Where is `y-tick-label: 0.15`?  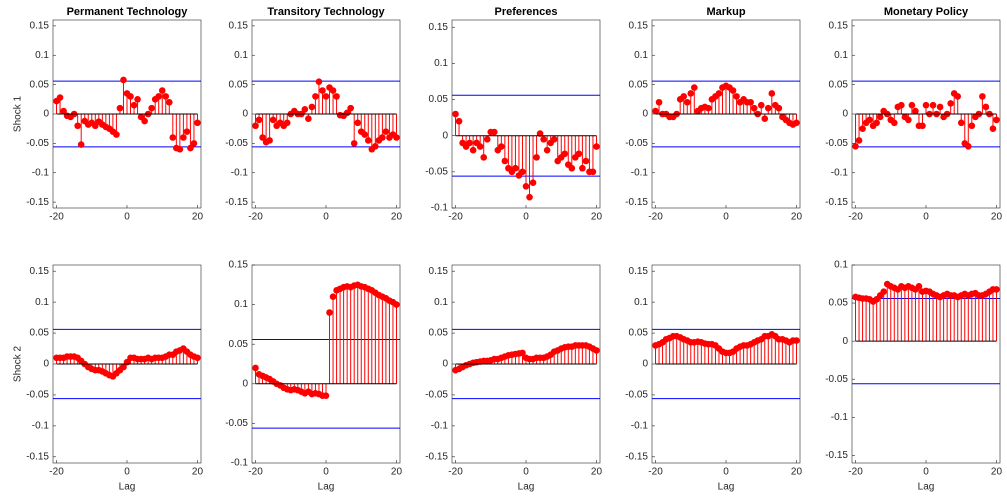
y-tick-label: 0.15 is located at coordinates (239, 265).